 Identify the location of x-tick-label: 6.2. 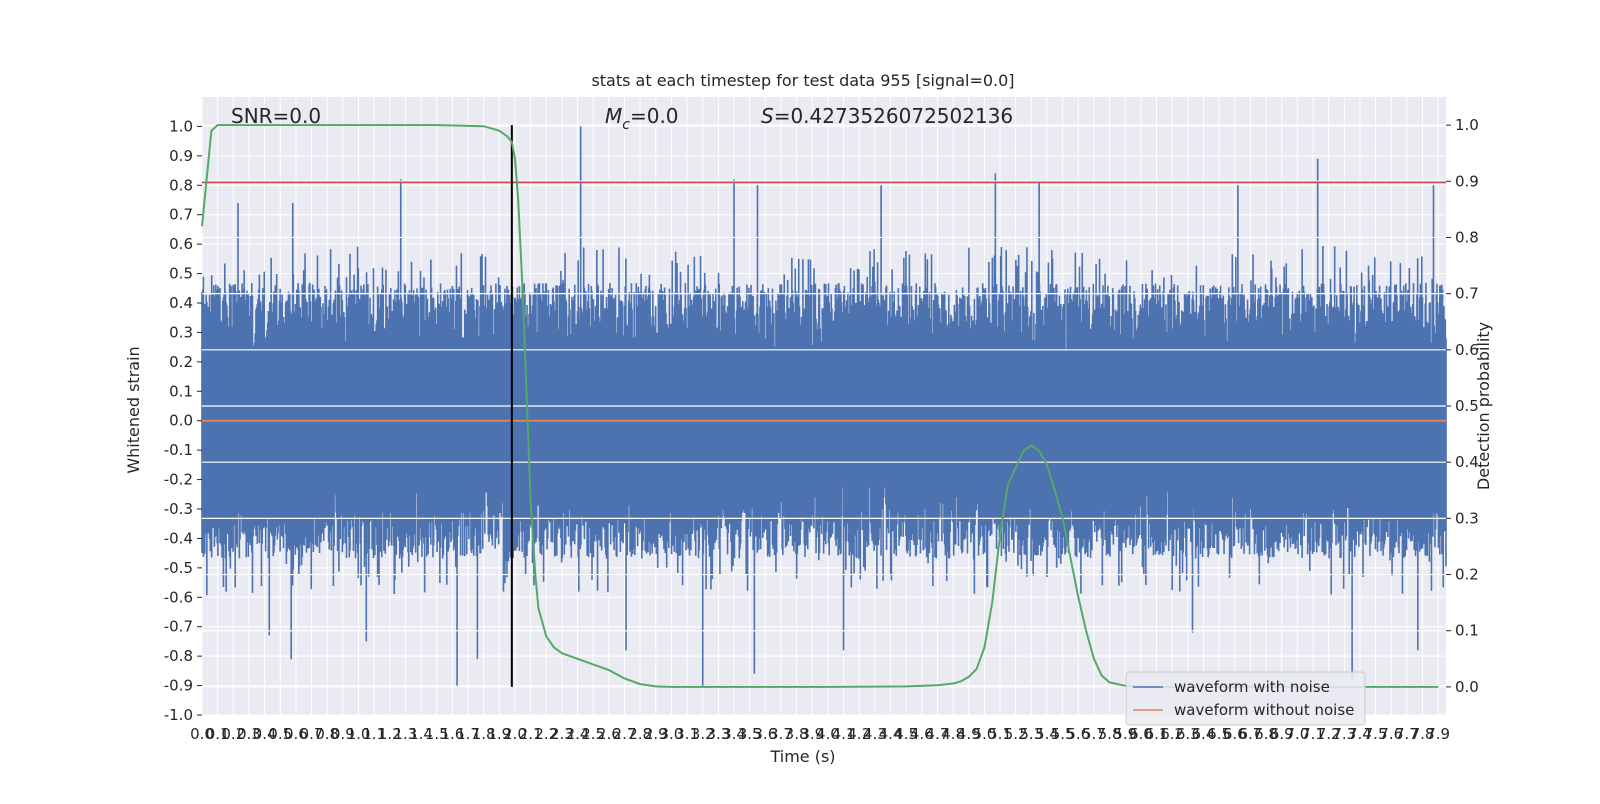
(1172, 734).